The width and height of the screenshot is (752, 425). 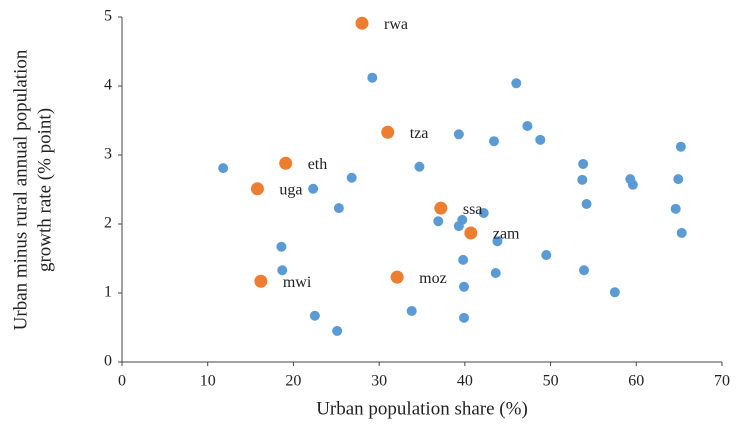 What do you see at coordinates (108, 223) in the screenshot?
I see `y-tick-label: 2` at bounding box center [108, 223].